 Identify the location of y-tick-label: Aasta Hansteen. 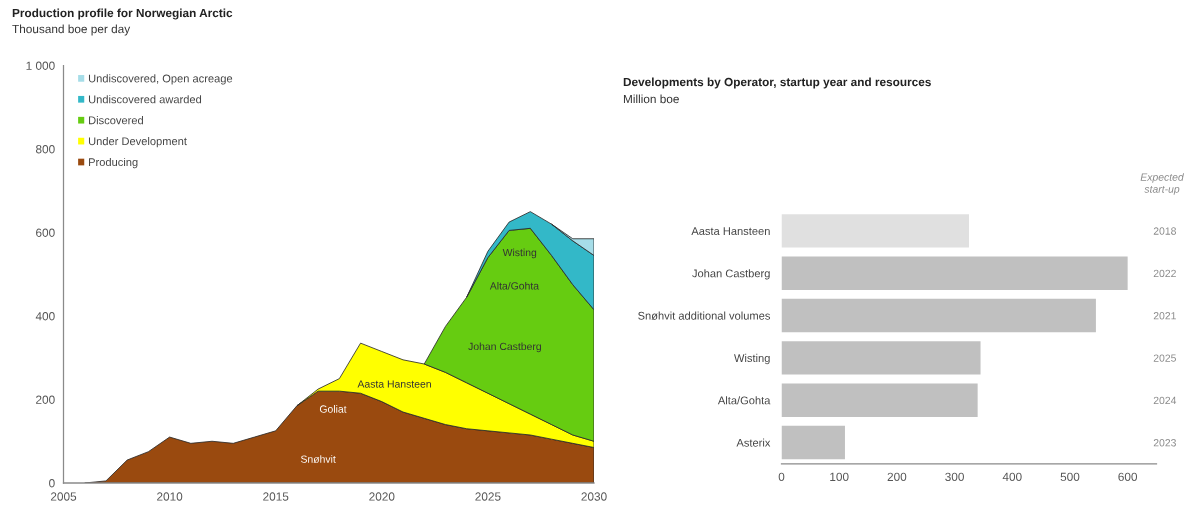
(730, 231).